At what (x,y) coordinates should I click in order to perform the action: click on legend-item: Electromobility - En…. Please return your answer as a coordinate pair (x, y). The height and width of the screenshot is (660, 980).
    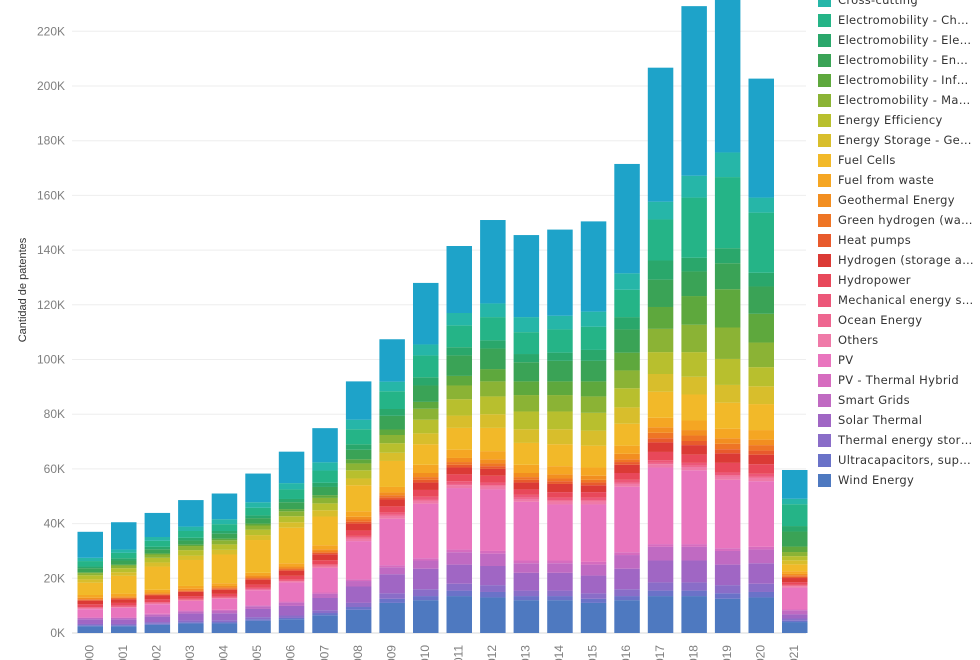
    Looking at the image, I should click on (899, 60).